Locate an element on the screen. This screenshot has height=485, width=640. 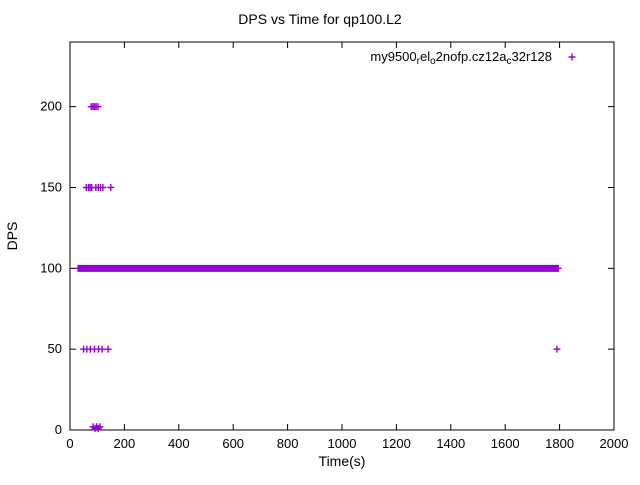
y-axis-label: DPS is located at coordinates (12, 236).